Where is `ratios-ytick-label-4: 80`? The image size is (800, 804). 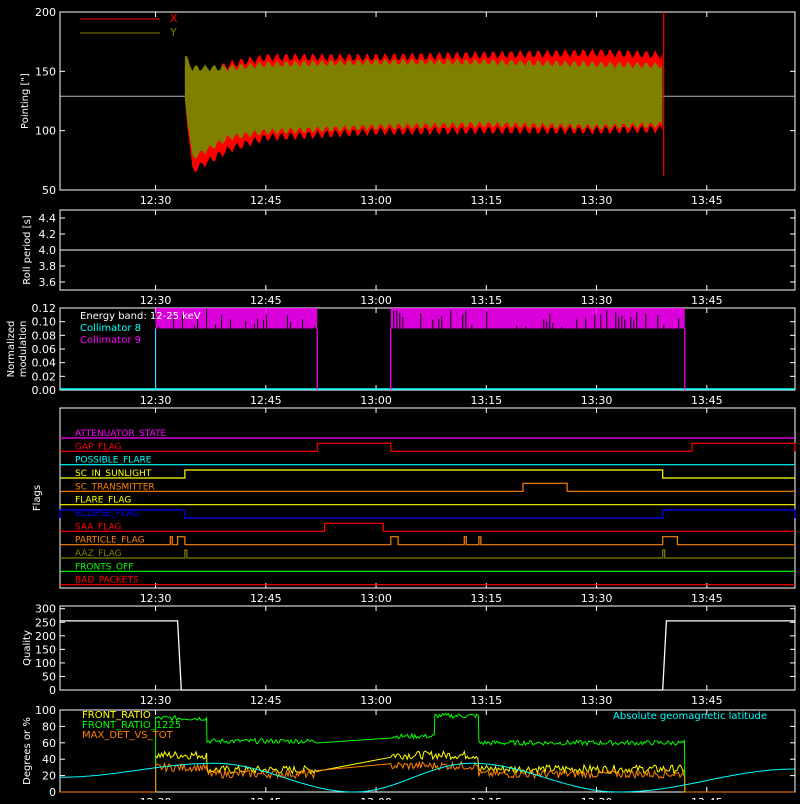 ratios-ytick-label-4: 80 is located at coordinates (49, 726).